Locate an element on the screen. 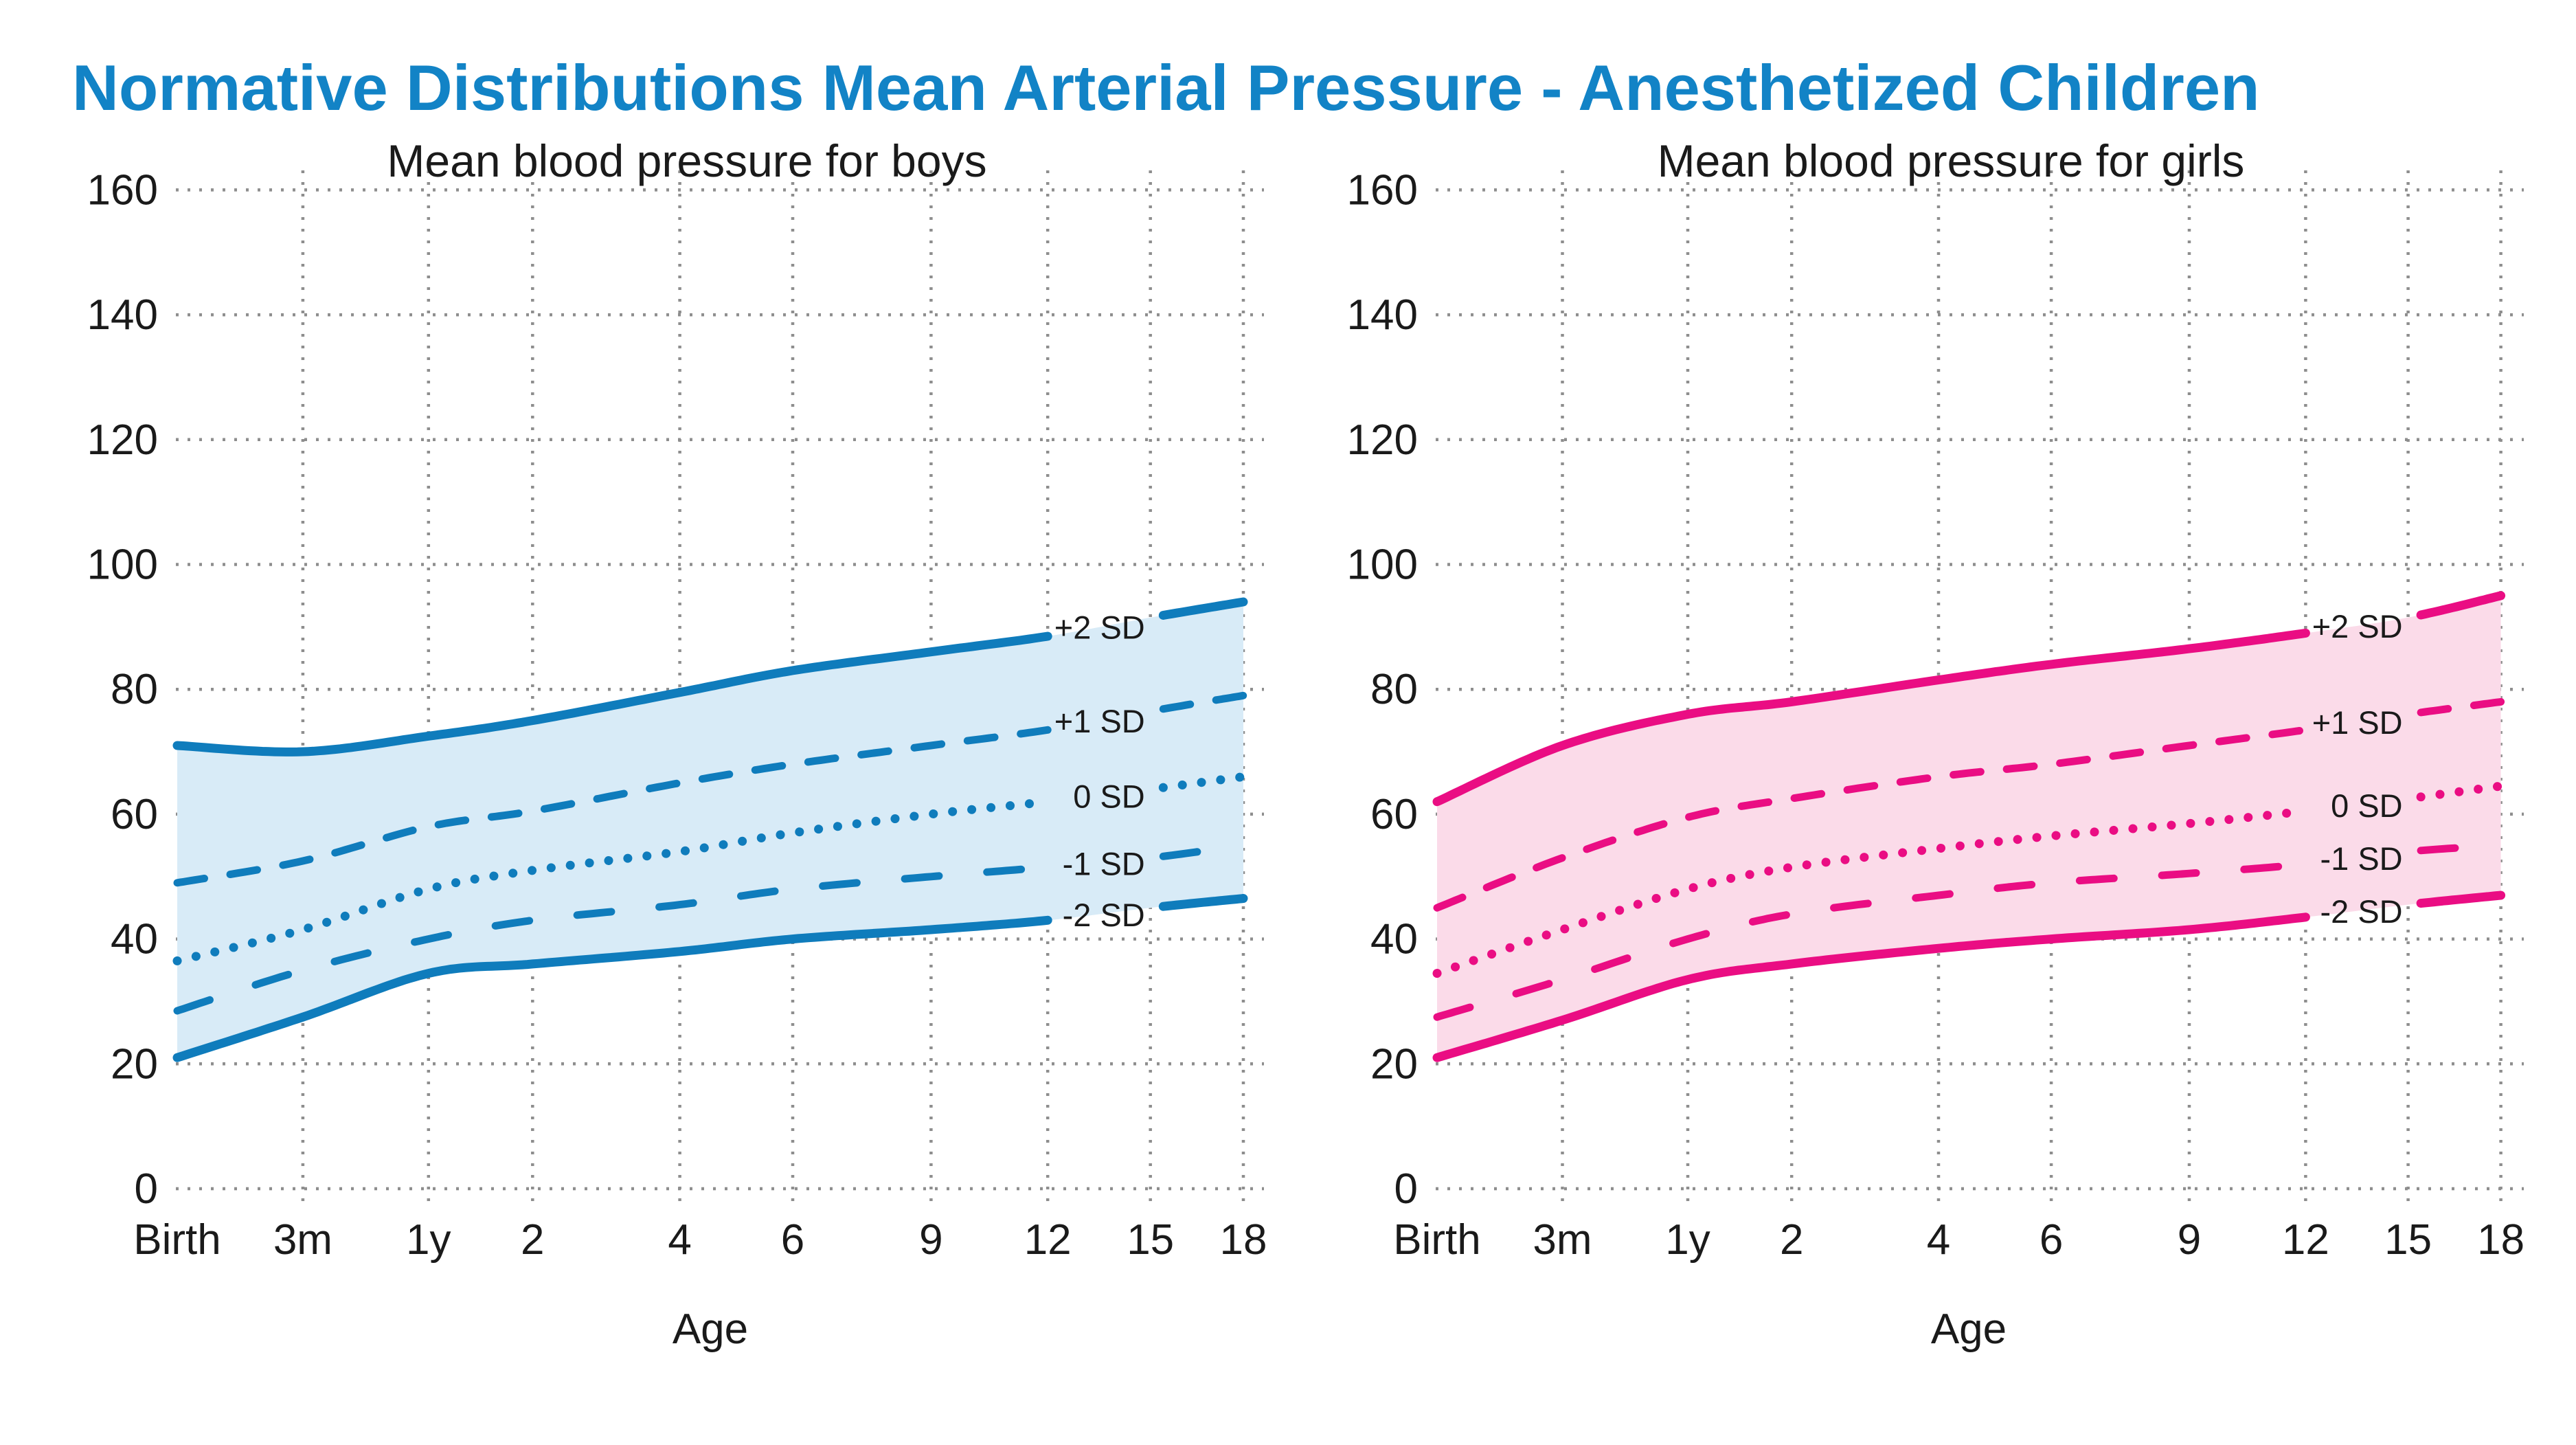 This screenshot has height=1445, width=2576. chart-subtitle: Mean blood pressure for boys is located at coordinates (686, 160).